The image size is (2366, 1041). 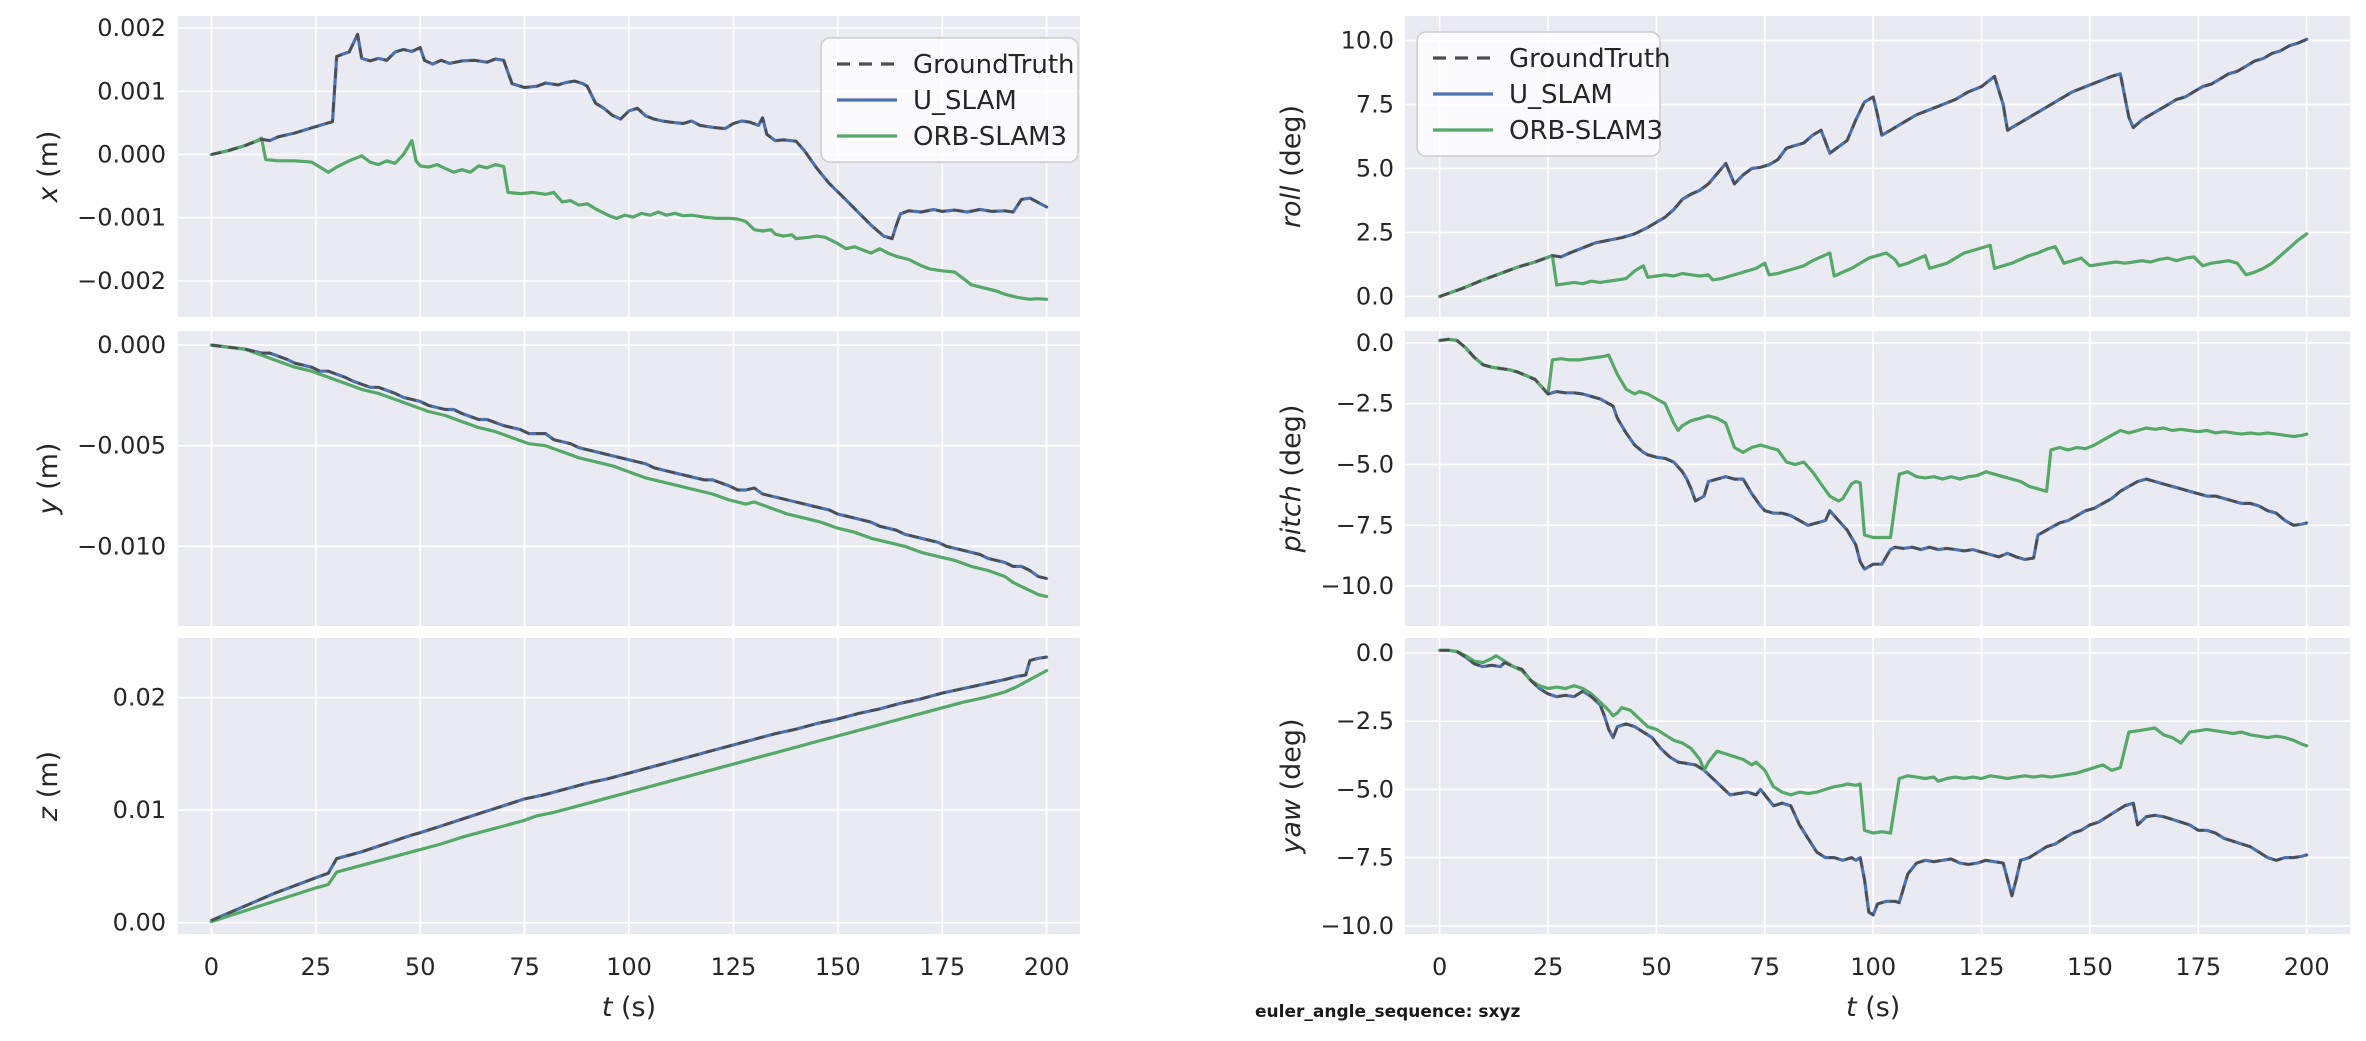 What do you see at coordinates (131, 28) in the screenshot?
I see `ytick-label-x: 0.002` at bounding box center [131, 28].